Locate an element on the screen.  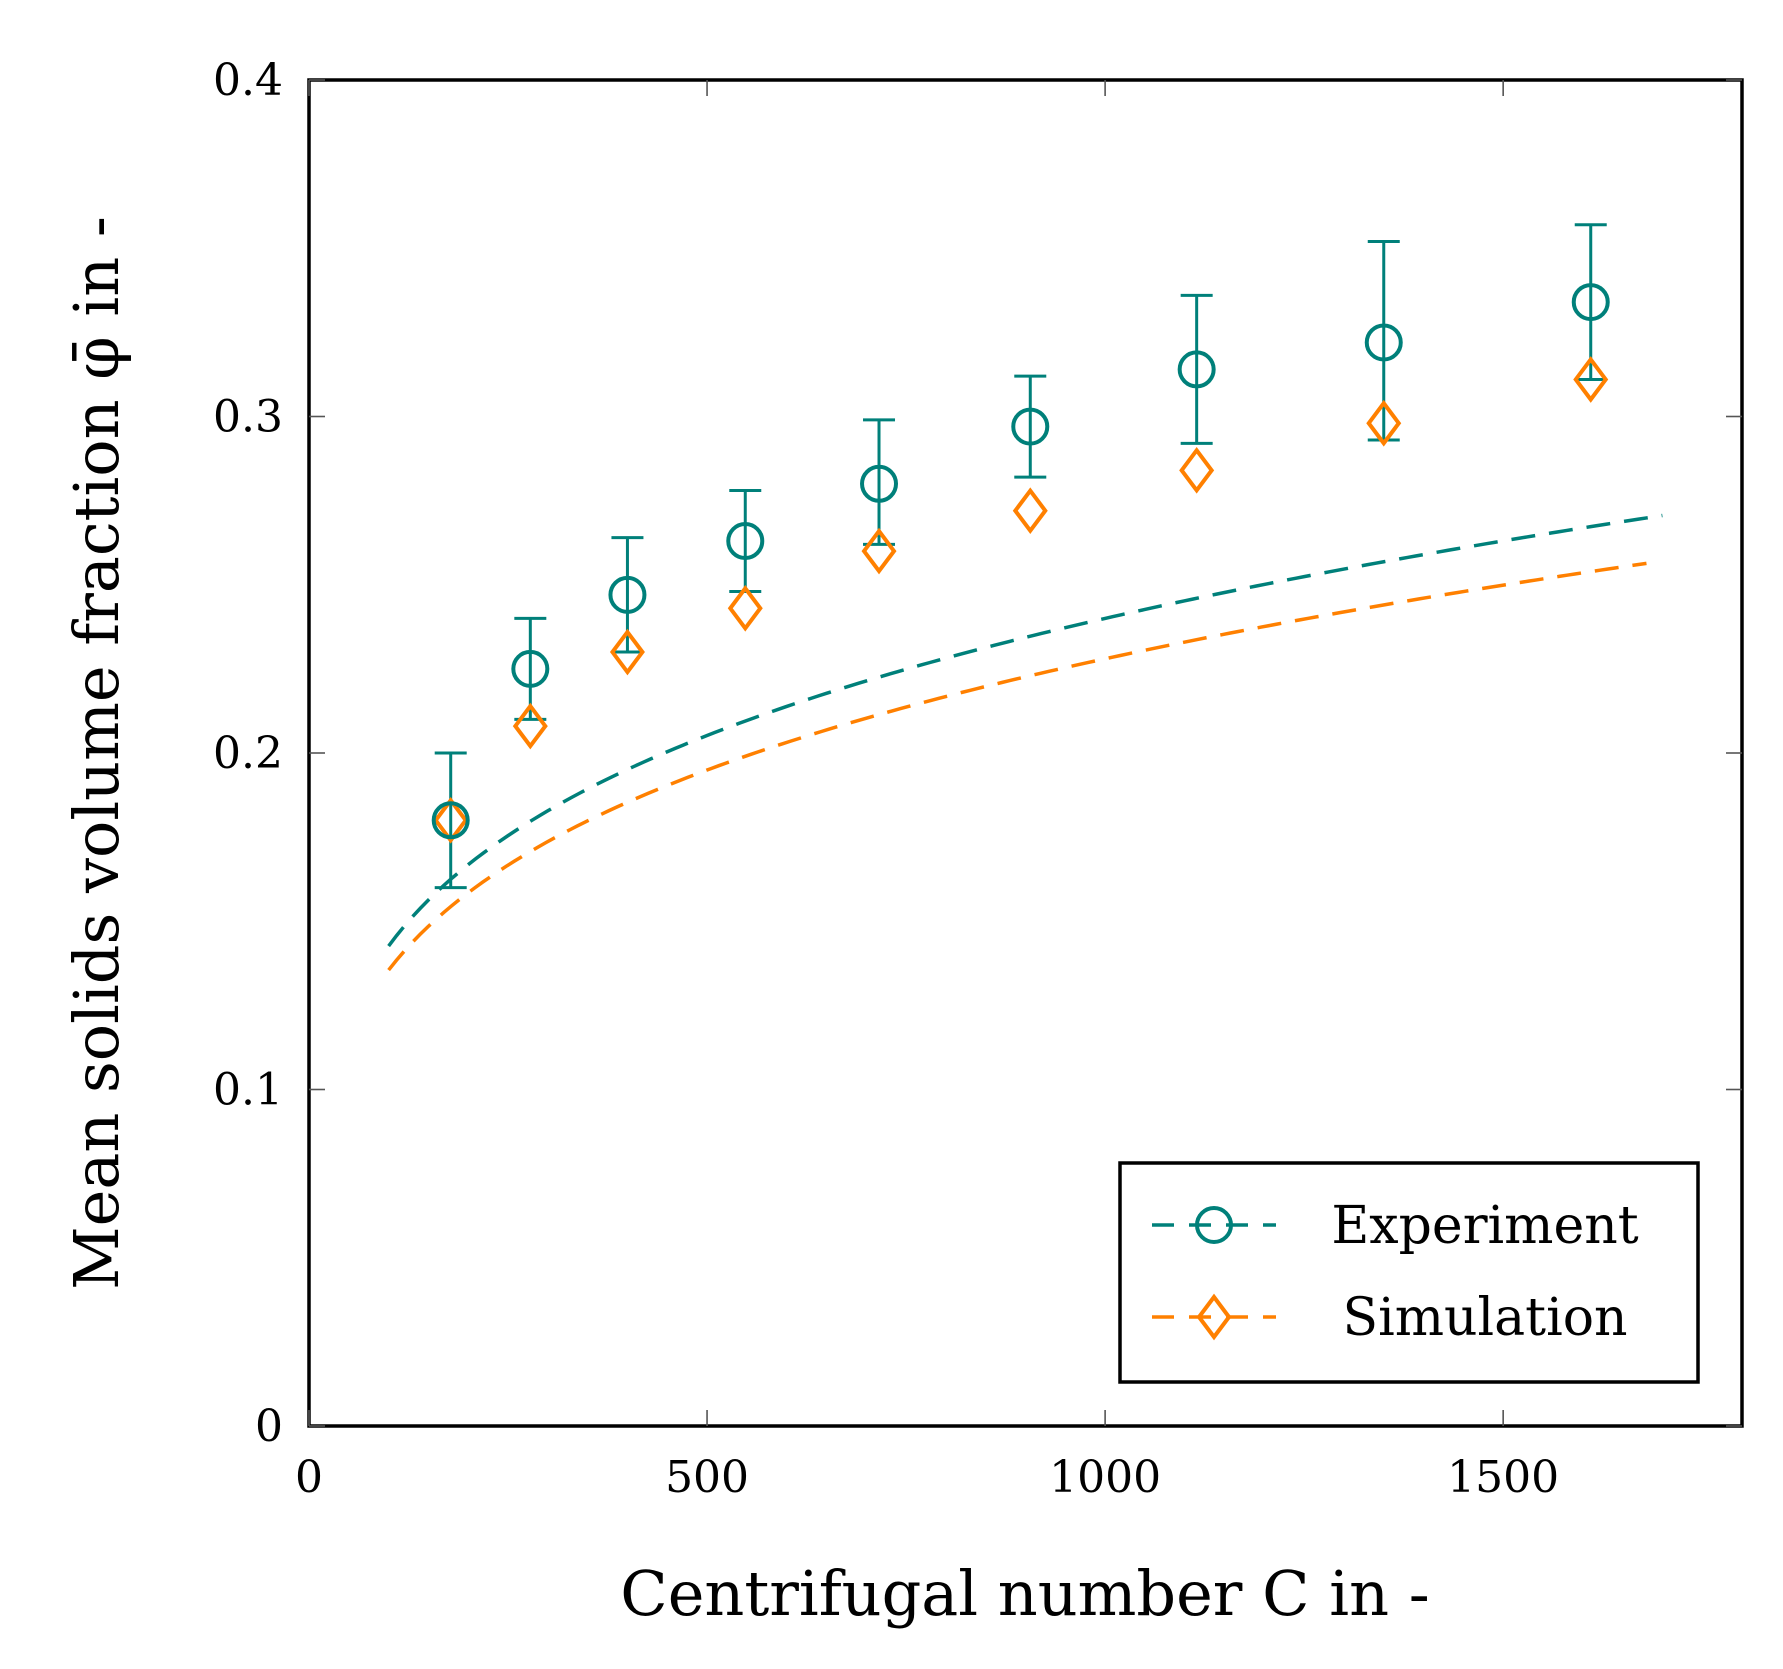
legend-label-simulation: Simulation is located at coordinates (1484, 1318).